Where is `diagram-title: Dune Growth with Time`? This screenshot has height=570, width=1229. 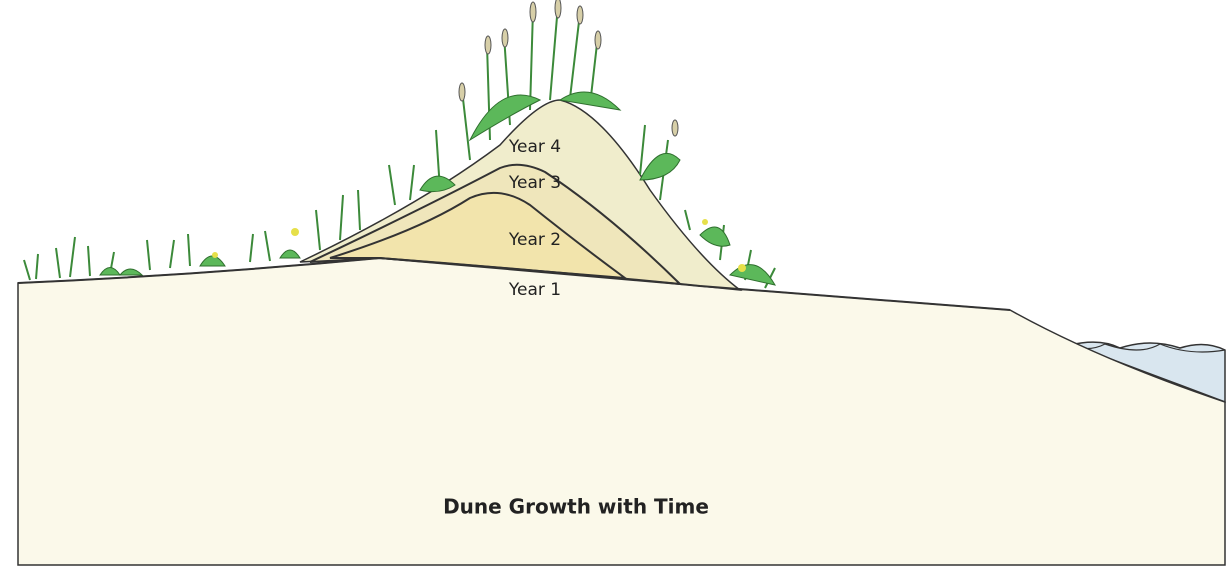
diagram-title: Dune Growth with Time is located at coordinates (576, 507).